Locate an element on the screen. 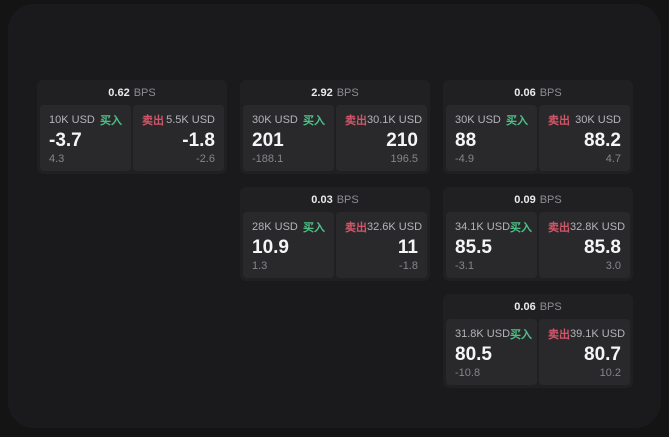  spread-header: 0.62 BPS is located at coordinates (132, 92).